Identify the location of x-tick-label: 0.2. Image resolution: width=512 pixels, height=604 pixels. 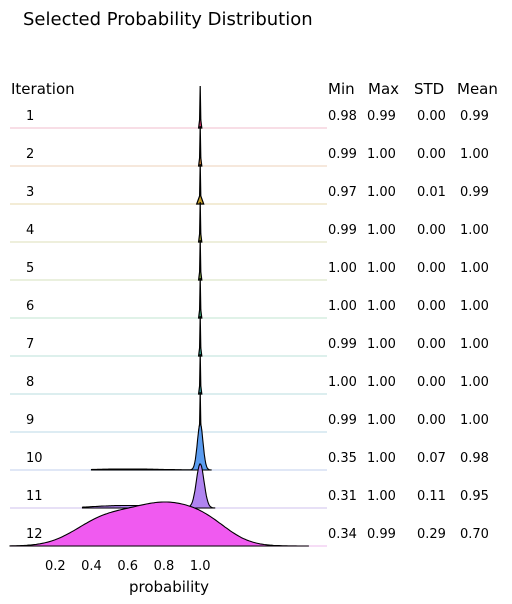
(55, 566).